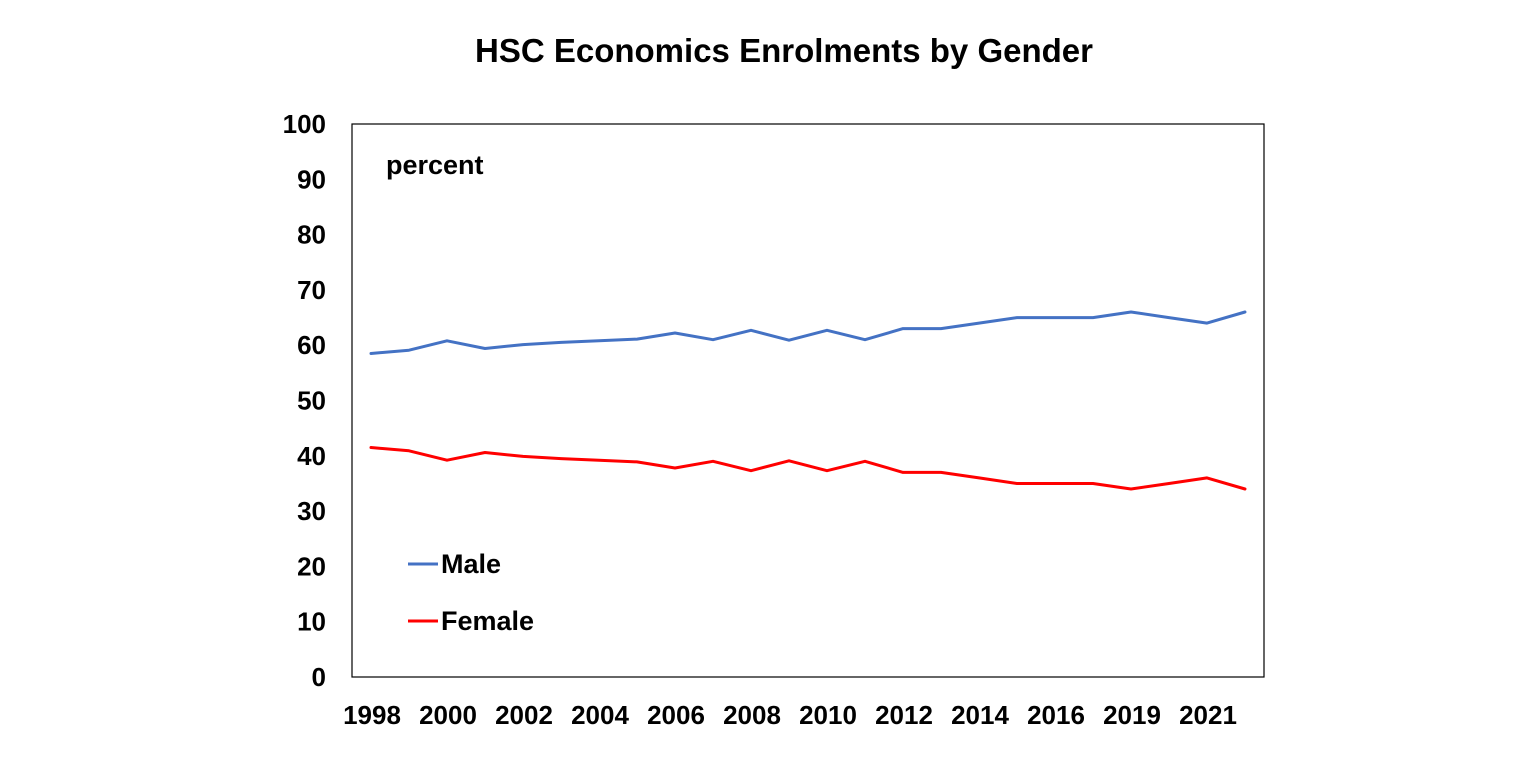  I want to click on y-tick-label: 60, so click(311, 345).